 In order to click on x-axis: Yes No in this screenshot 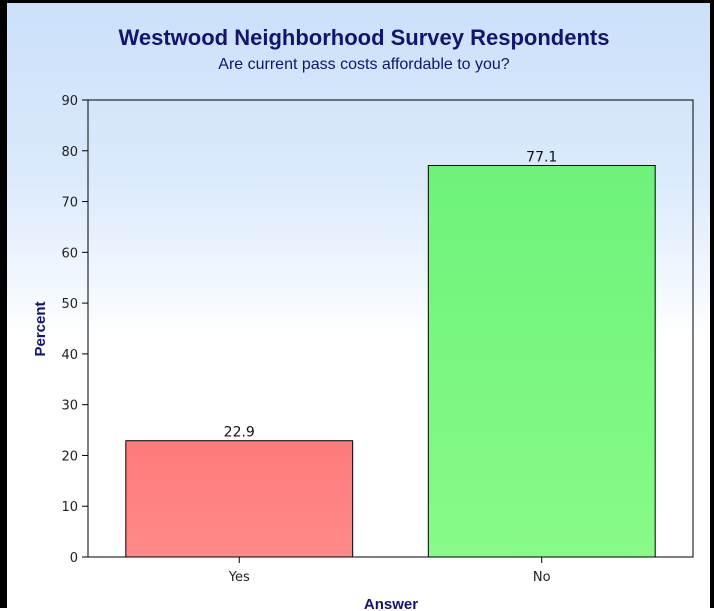, I will do `click(389, 571)`.